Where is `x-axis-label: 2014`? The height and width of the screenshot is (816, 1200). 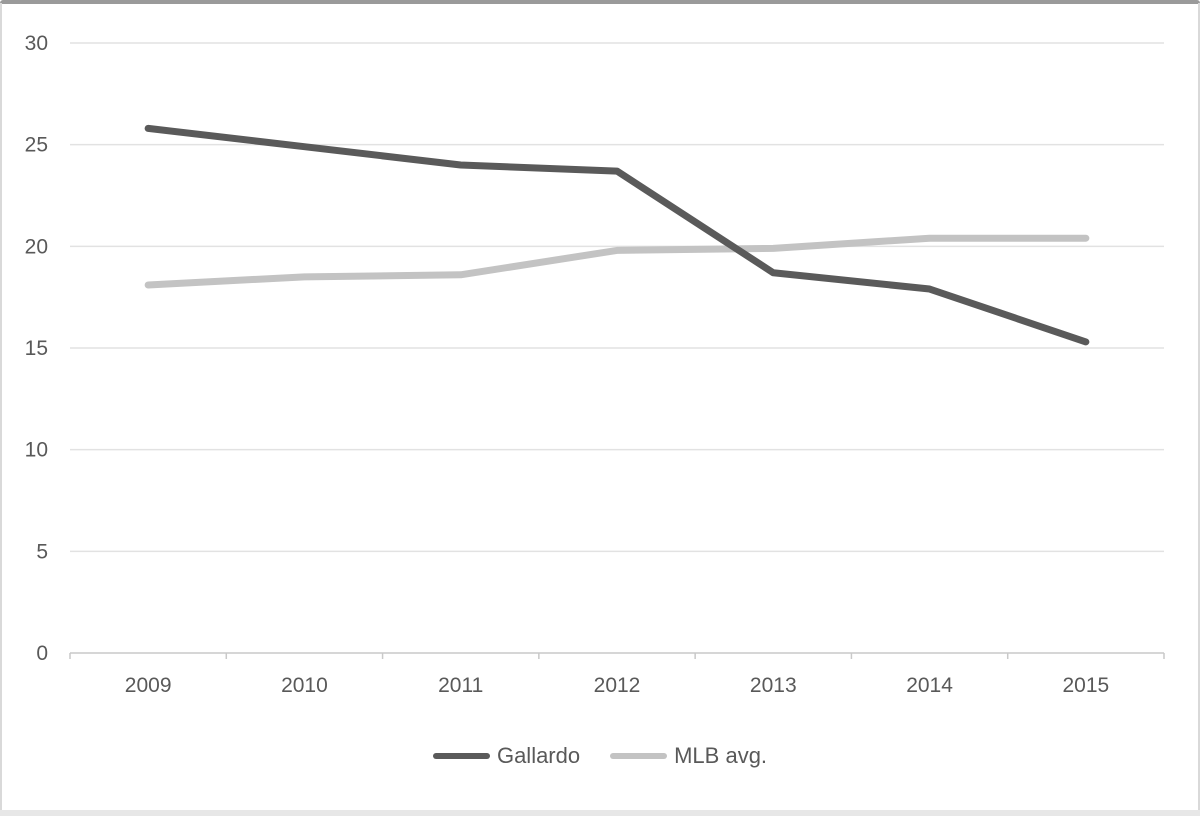
x-axis-label: 2014 is located at coordinates (929, 685).